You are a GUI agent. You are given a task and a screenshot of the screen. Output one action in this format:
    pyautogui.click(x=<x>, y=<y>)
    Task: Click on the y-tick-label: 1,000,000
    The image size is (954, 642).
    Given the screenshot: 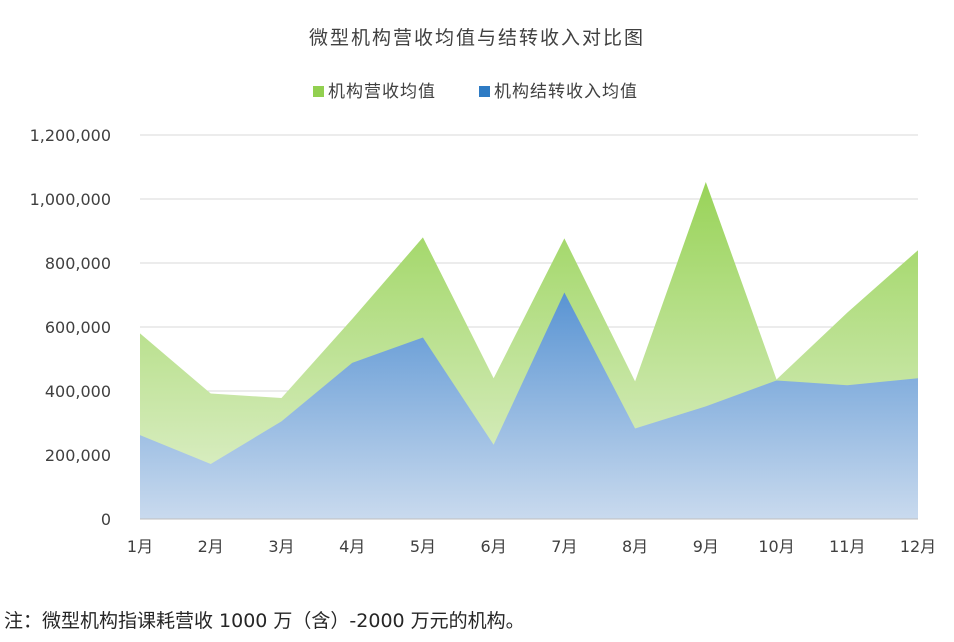 What is the action you would take?
    pyautogui.click(x=70, y=199)
    